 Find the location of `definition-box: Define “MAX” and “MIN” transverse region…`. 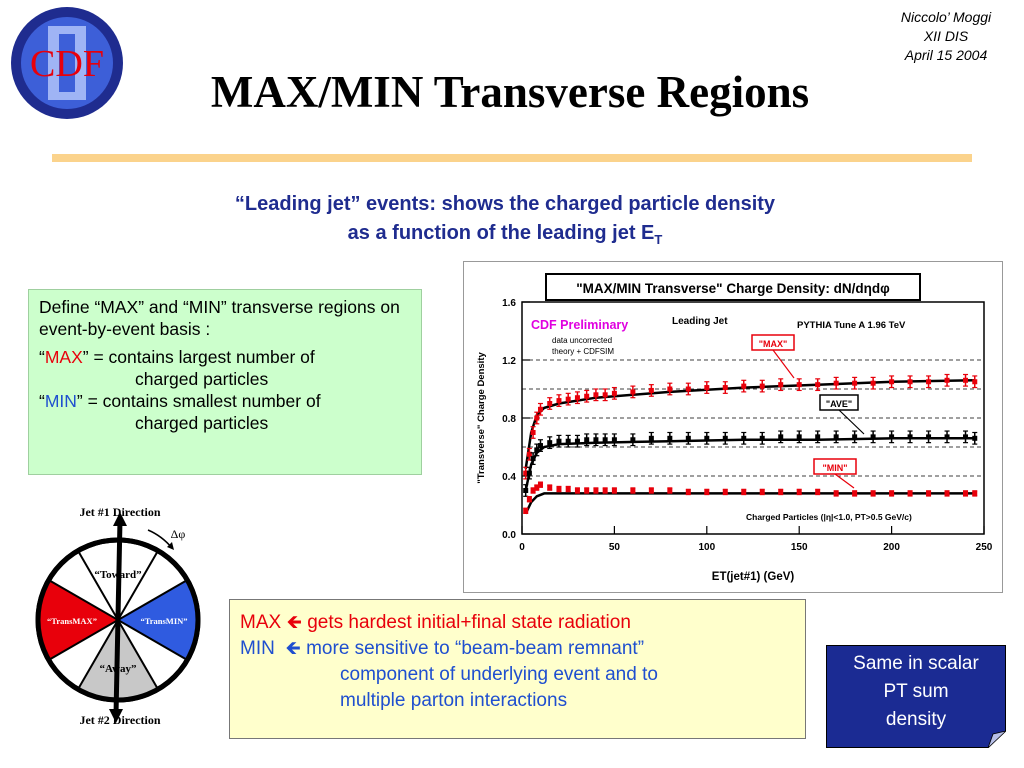

definition-box: Define “MAX” and “MIN” transverse region… is located at coordinates (225, 382).